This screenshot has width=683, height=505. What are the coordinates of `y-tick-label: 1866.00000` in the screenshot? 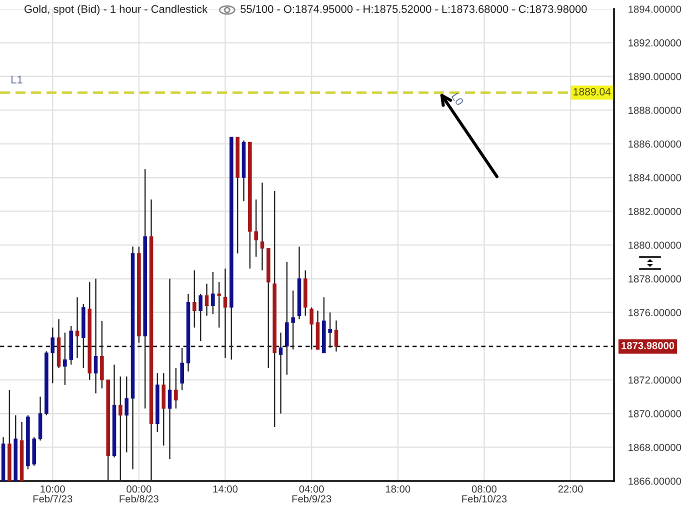 It's located at (655, 481).